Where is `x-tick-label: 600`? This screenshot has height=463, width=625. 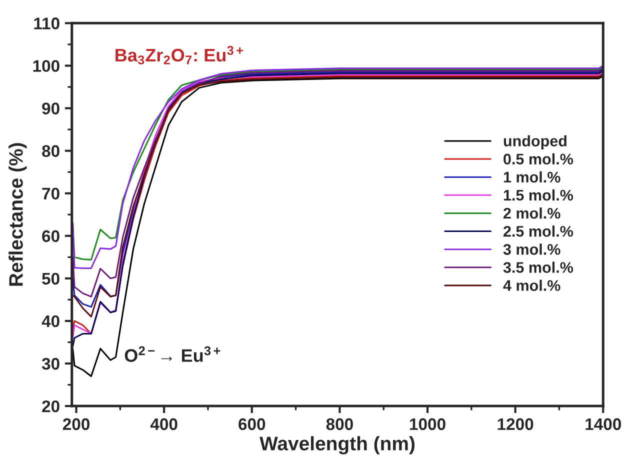
x-tick-label: 600 is located at coordinates (252, 424).